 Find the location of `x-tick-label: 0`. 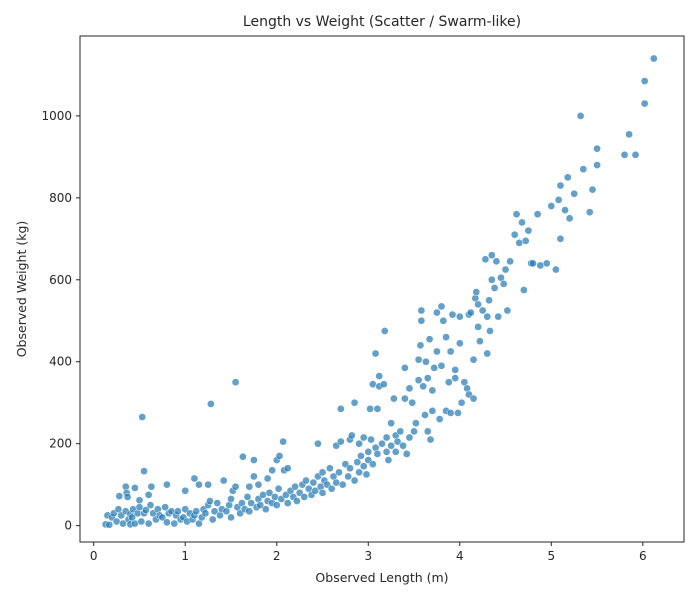

x-tick-label: 0 is located at coordinates (94, 556).